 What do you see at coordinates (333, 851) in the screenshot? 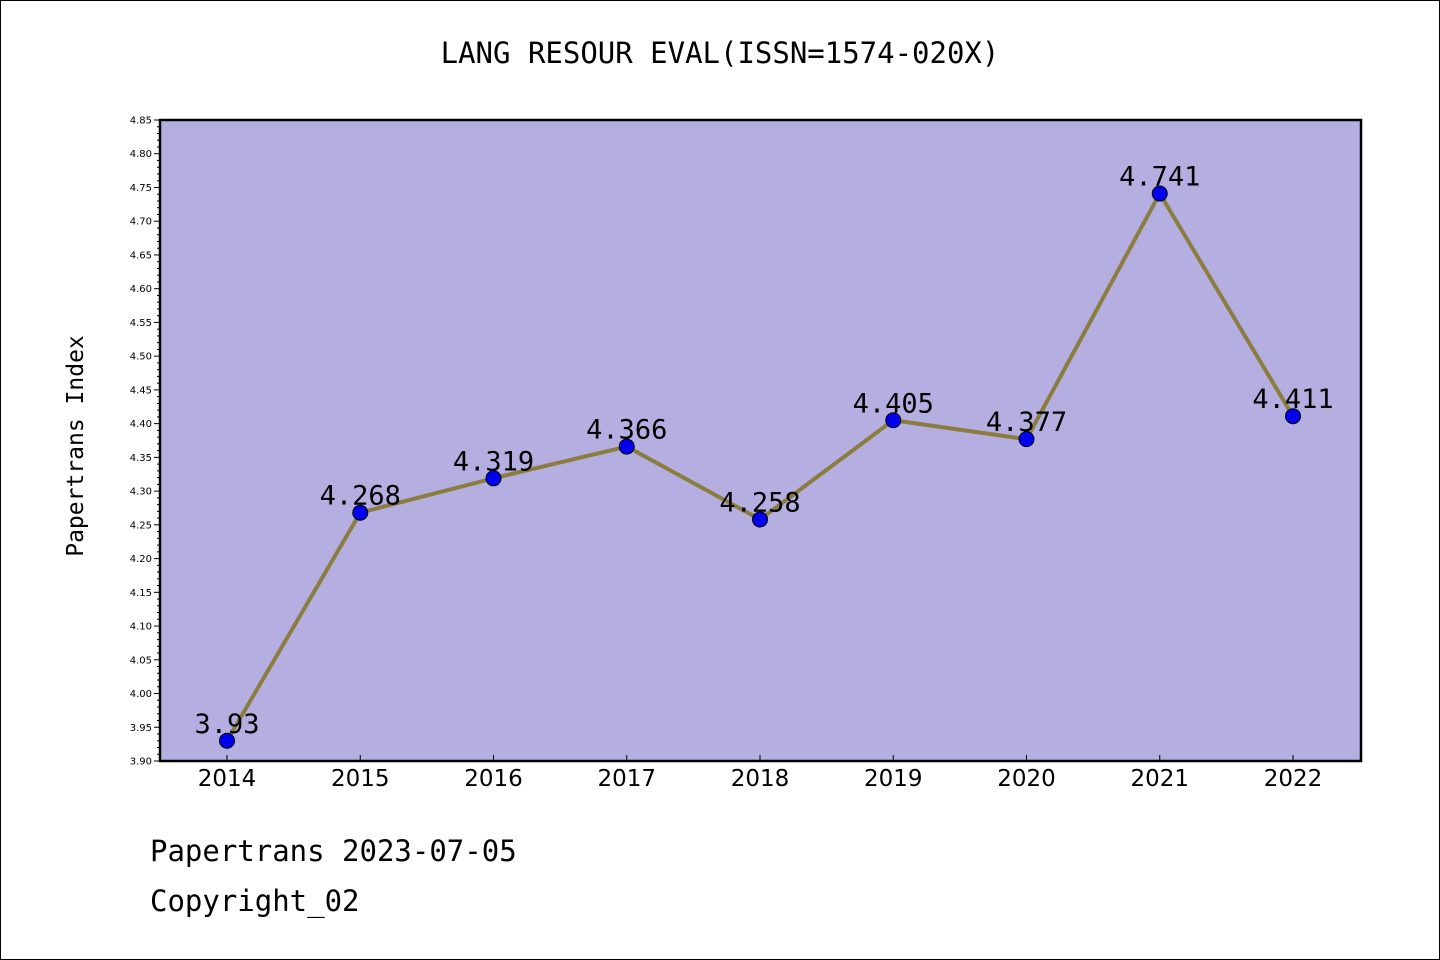
I see `footer-date-line: Papertrans 2023-07-05` at bounding box center [333, 851].